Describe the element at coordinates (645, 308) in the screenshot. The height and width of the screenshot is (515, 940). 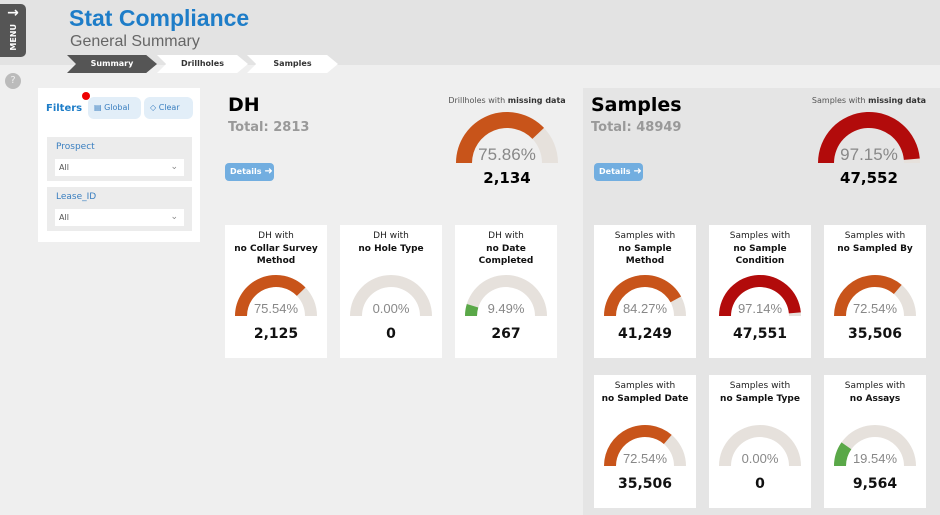
I see `gauge-percent: 84.27%` at that location.